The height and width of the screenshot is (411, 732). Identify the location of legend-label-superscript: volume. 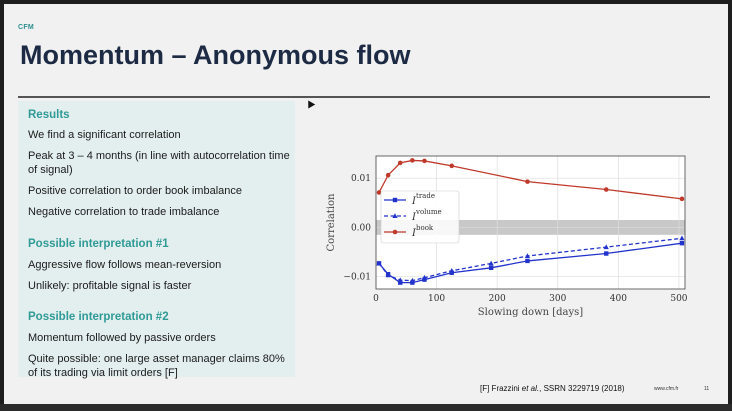
(428, 212).